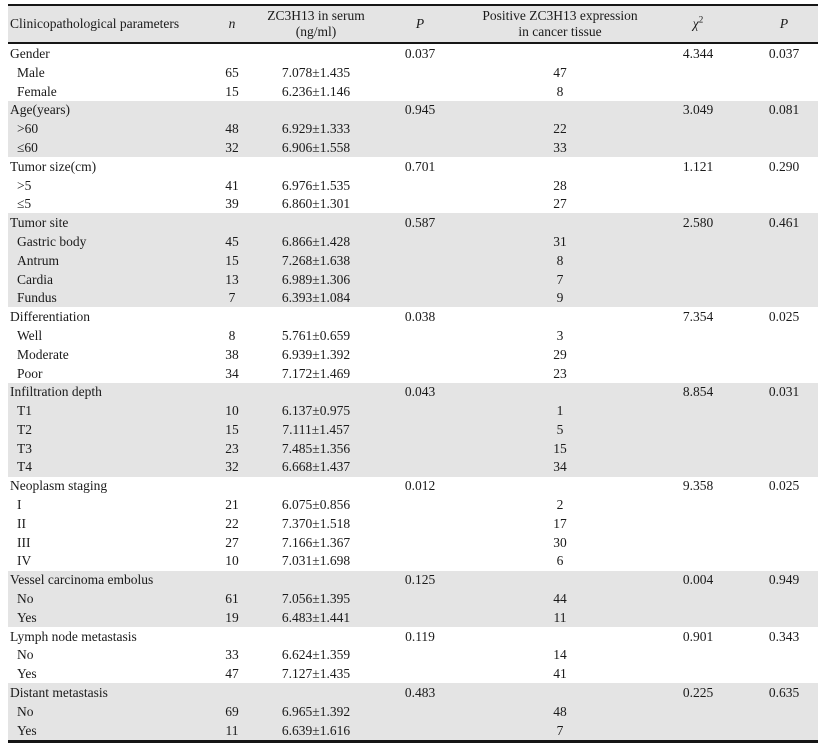  Describe the element at coordinates (698, 223) in the screenshot. I see `chi-square-cell: 2.580` at that location.